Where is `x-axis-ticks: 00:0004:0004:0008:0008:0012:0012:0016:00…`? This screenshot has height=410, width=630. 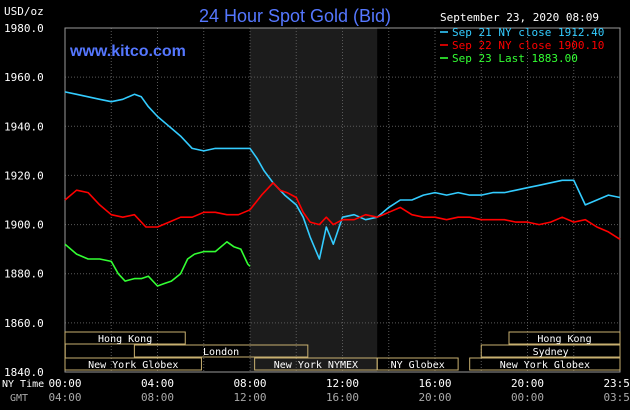
x-axis-ticks: 00:0004:0004:0008:0008:0012:0012:0016:00… is located at coordinates (339, 390).